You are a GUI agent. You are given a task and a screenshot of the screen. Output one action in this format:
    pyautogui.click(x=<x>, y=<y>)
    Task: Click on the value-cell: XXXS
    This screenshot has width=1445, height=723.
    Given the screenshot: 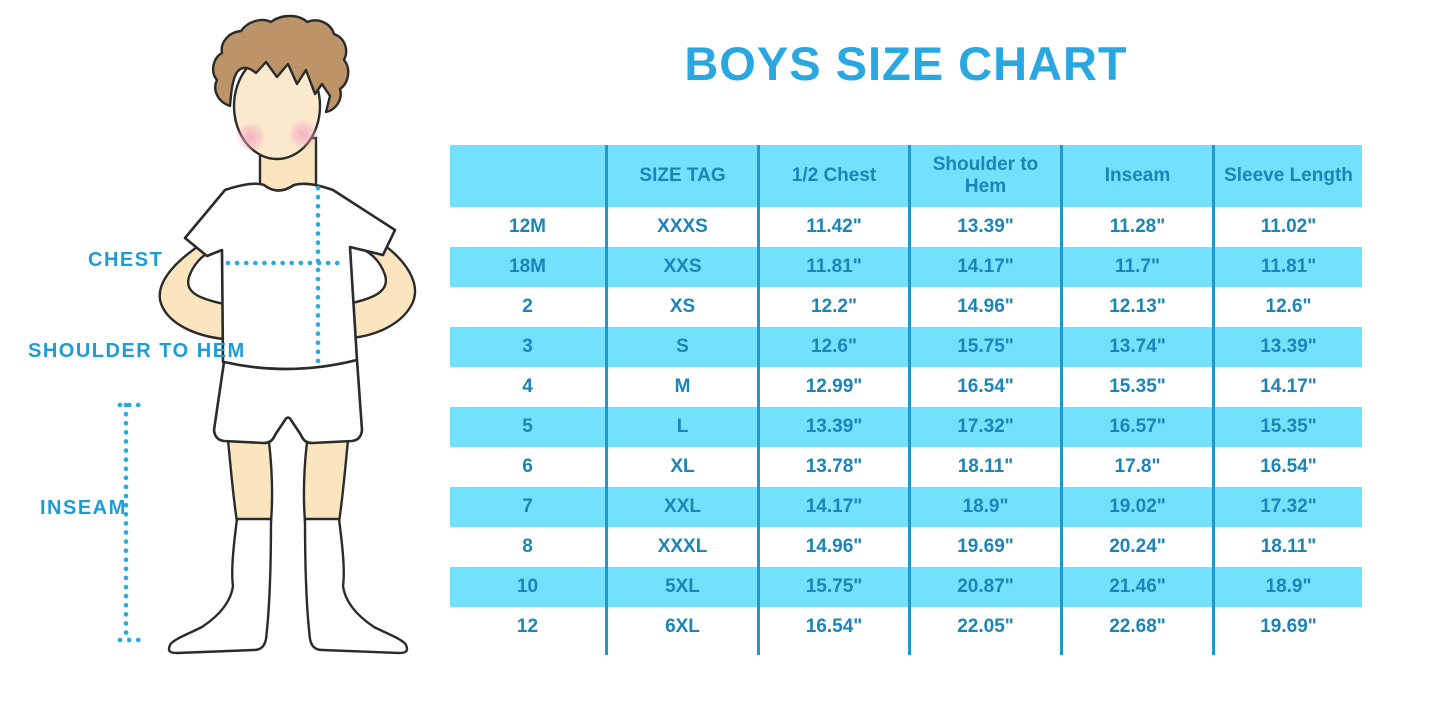 What is the action you would take?
    pyautogui.click(x=681, y=227)
    